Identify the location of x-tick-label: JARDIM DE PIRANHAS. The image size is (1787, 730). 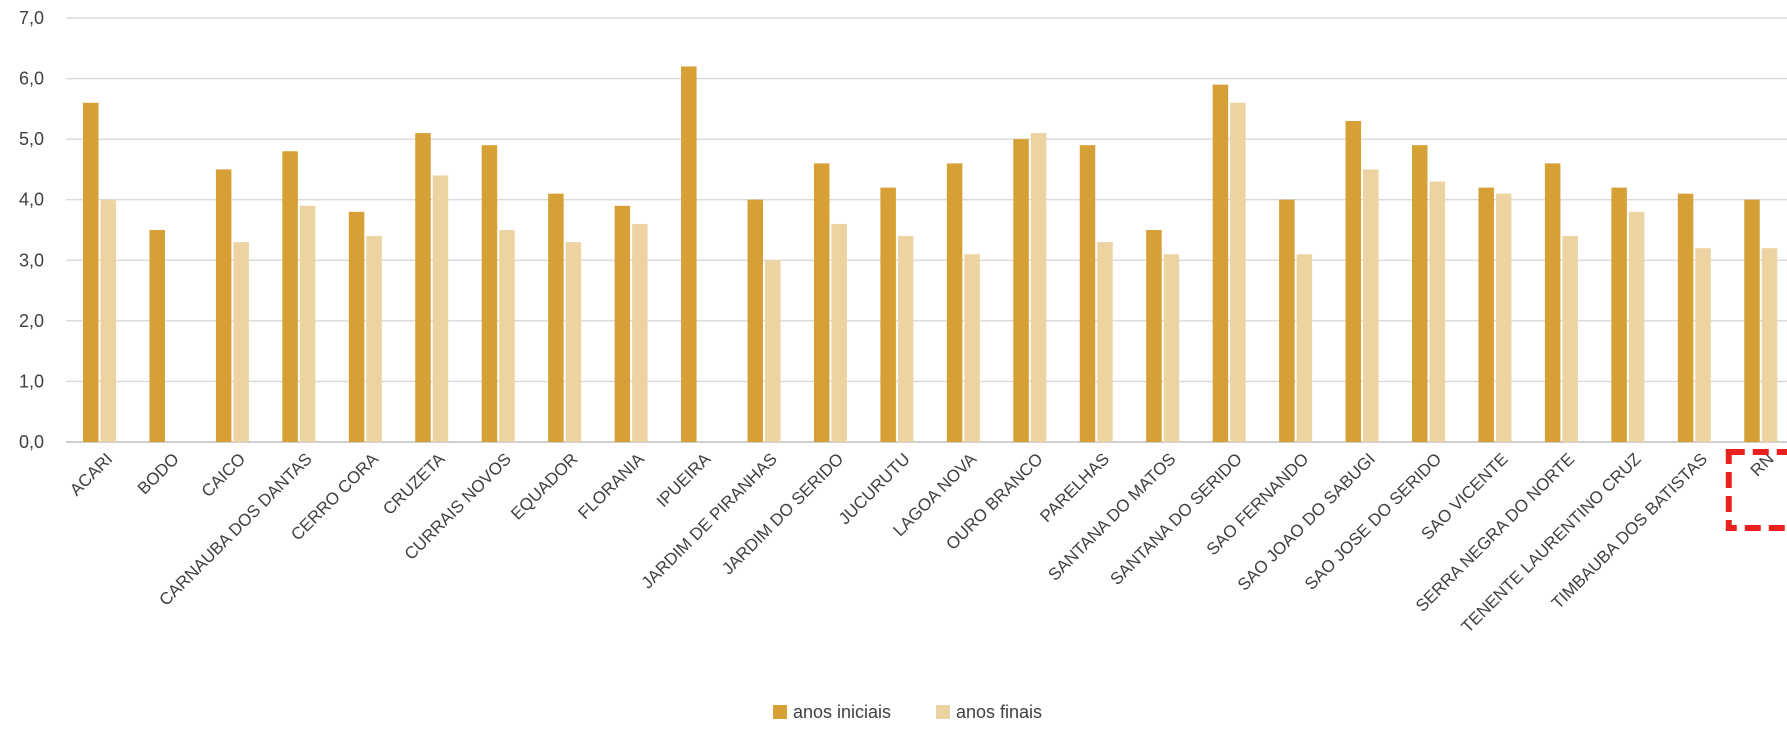
(709, 520).